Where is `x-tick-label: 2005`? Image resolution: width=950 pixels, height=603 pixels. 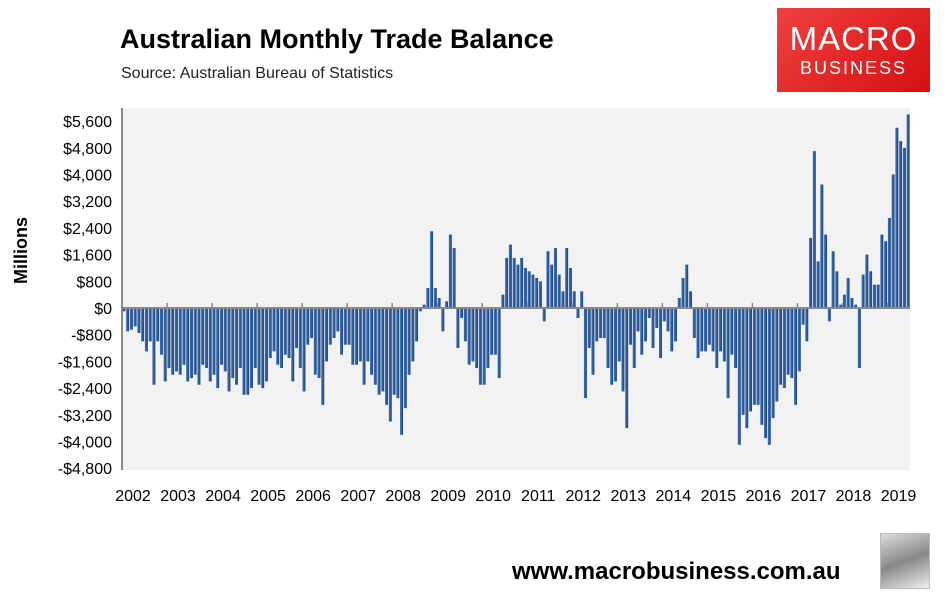 x-tick-label: 2005 is located at coordinates (268, 496).